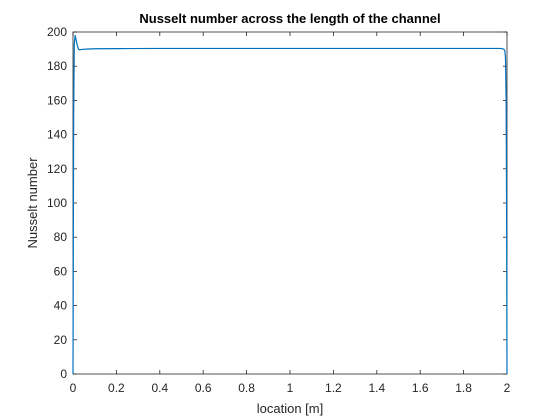 This screenshot has width=560, height=420. I want to click on x-tick-label: 0.2, so click(116, 388).